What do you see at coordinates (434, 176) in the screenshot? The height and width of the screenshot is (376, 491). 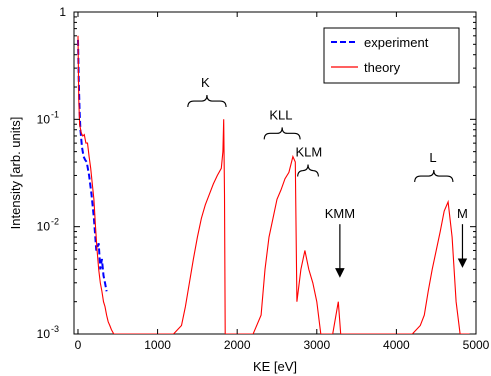 I see `annotation-l-brace` at bounding box center [434, 176].